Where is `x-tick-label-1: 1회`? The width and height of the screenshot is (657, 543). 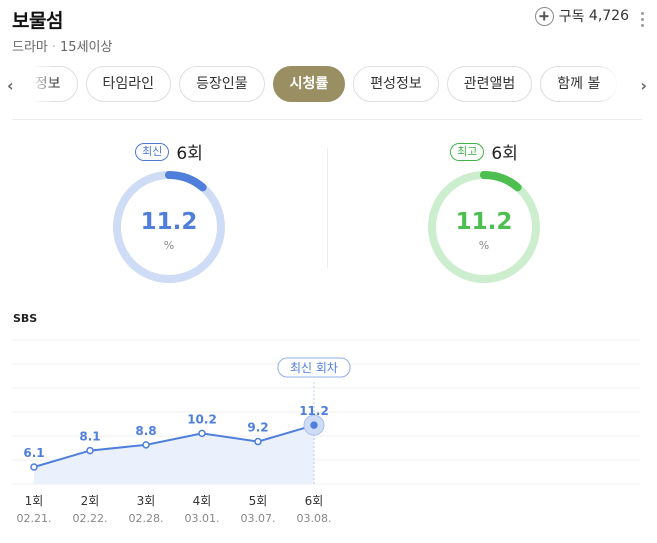 x-tick-label-1: 1회 is located at coordinates (34, 501).